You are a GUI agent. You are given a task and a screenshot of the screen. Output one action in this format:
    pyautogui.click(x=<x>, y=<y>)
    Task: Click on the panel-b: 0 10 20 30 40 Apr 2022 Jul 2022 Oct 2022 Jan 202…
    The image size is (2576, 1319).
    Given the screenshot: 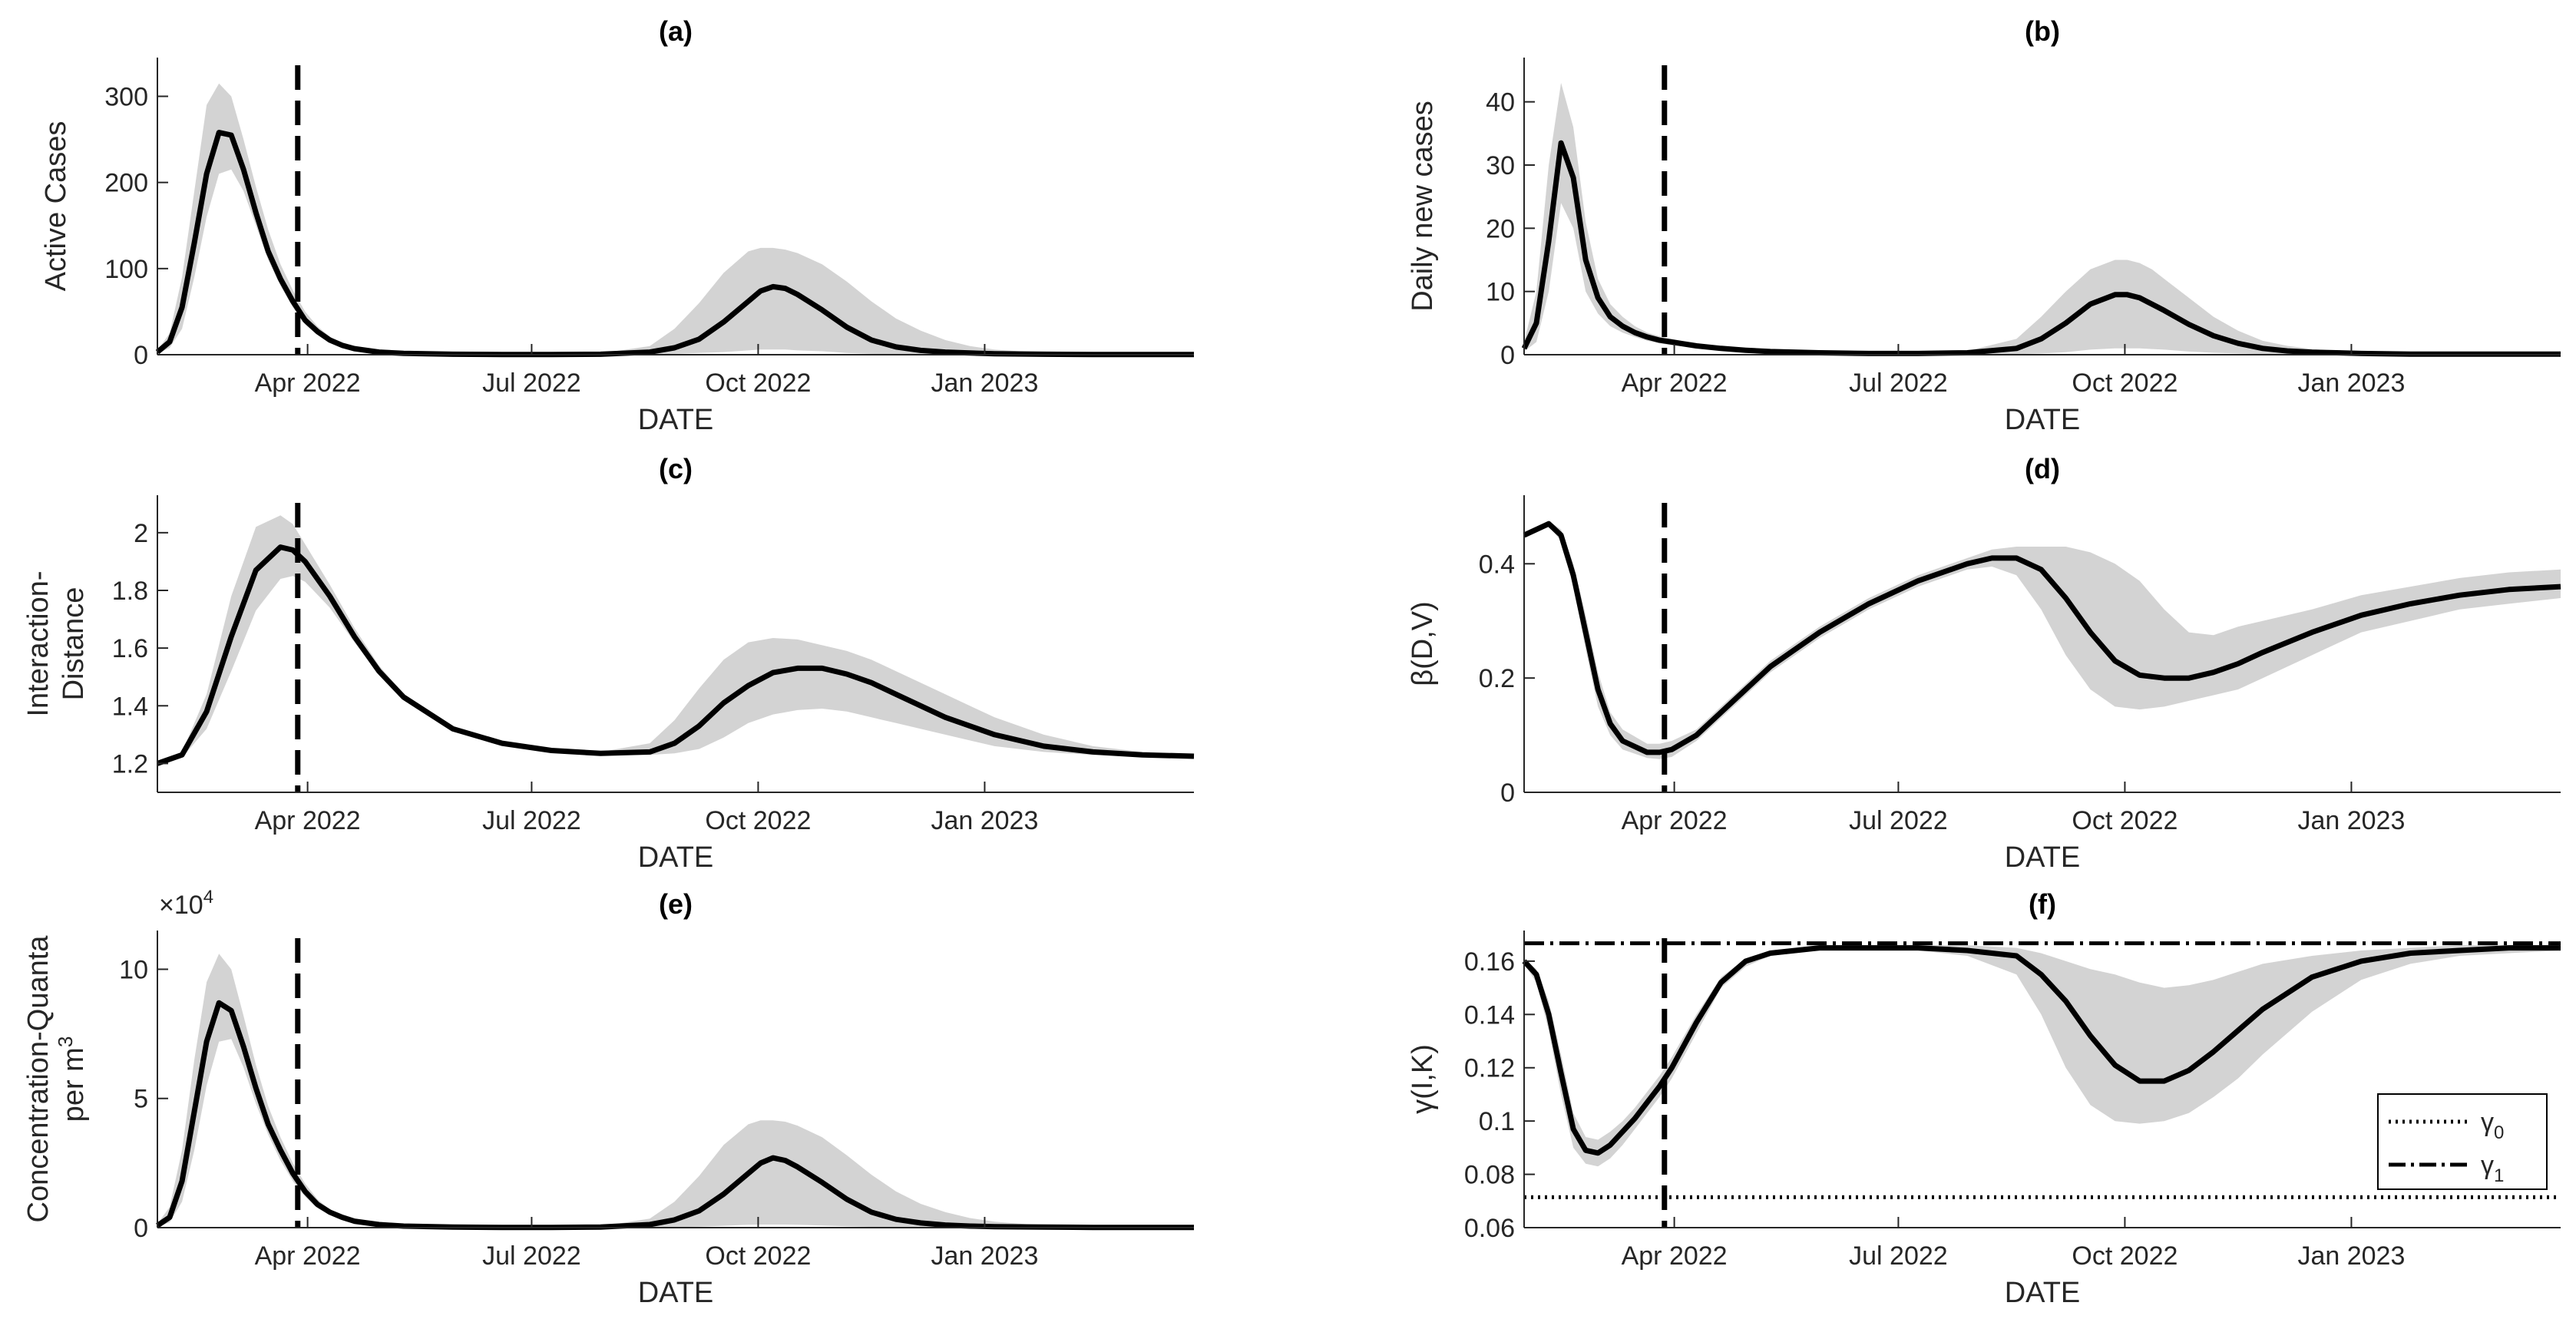 What is the action you would take?
    pyautogui.click(x=1984, y=225)
    